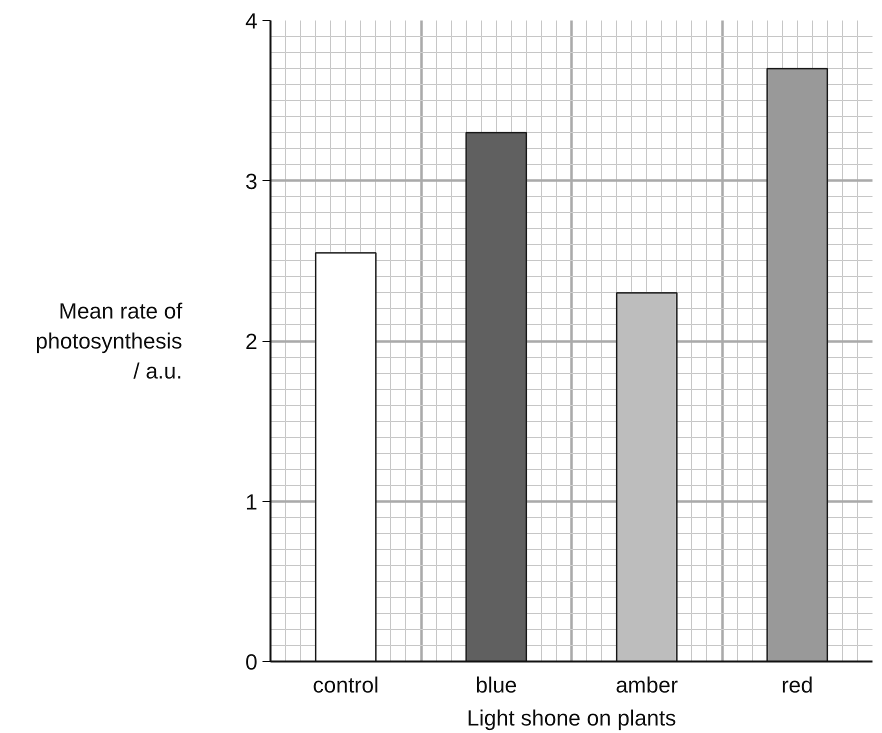 The width and height of the screenshot is (882, 733). Describe the element at coordinates (251, 341) in the screenshot. I see `y-tick-label: 2` at that location.